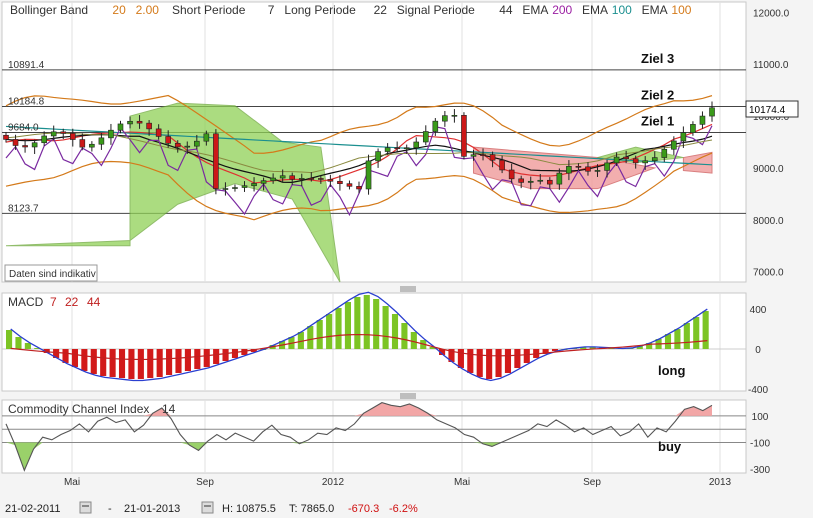 The height and width of the screenshot is (518, 813). I want to click on bollinger-lower-line, so click(359, 186).